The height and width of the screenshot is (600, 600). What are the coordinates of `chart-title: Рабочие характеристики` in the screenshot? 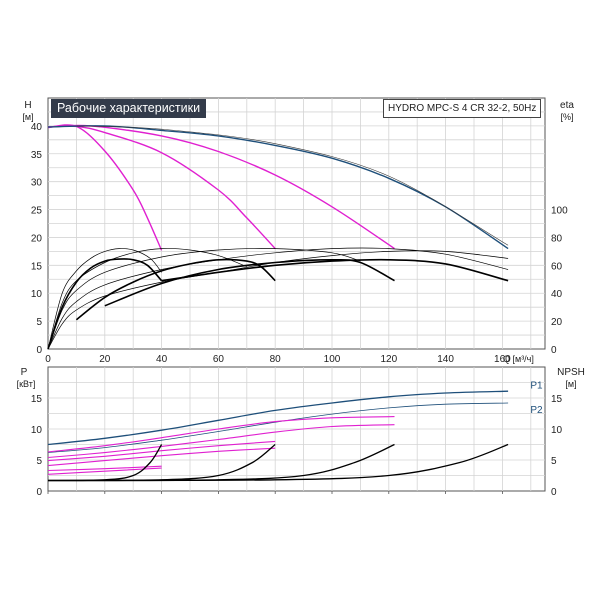 It's located at (129, 108).